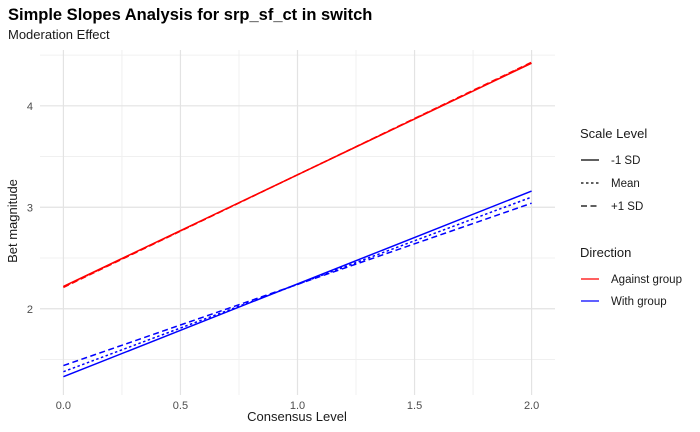 This screenshot has height=432, width=700. I want to click on legend-label: +1 SD, so click(627, 207).